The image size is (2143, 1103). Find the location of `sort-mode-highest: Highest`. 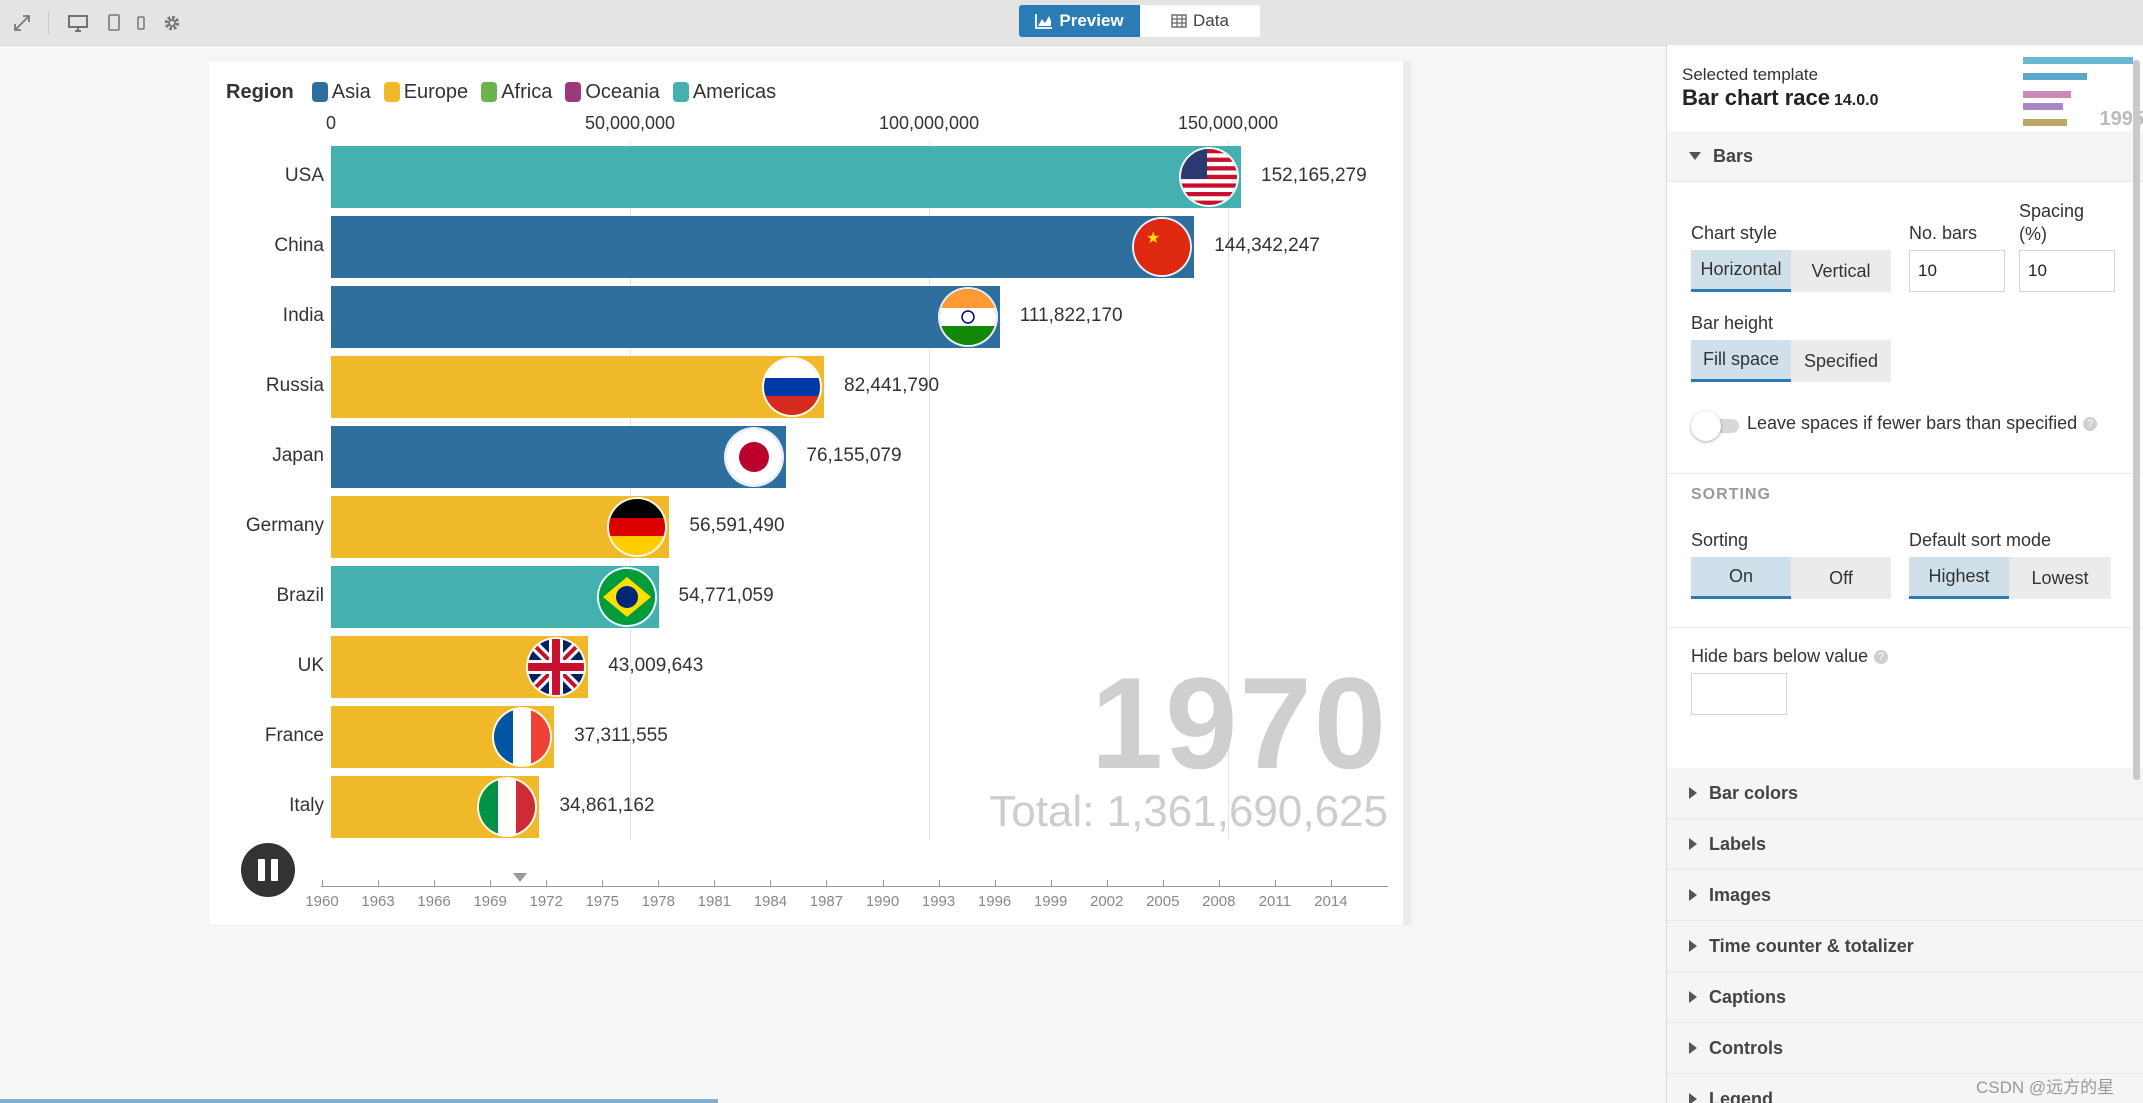

sort-mode-highest: Highest is located at coordinates (1959, 578).